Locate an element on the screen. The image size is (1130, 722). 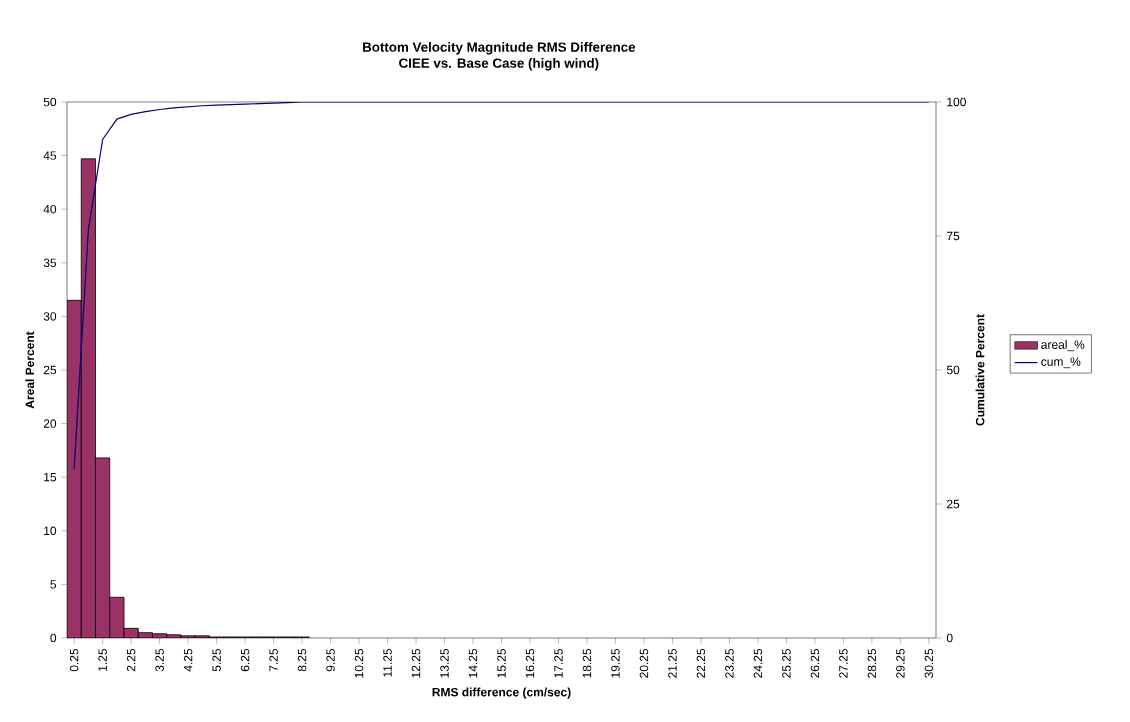
y2-tick-label: 25 is located at coordinates (953, 504).